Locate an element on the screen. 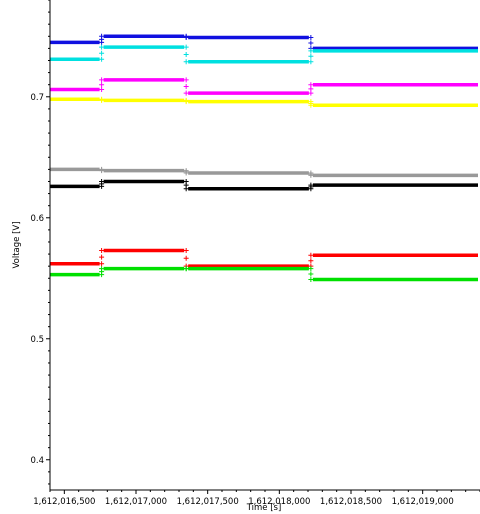 Image resolution: width=480 pixels, height=514 pixels. y-tick-label: 0.6 is located at coordinates (37, 219).